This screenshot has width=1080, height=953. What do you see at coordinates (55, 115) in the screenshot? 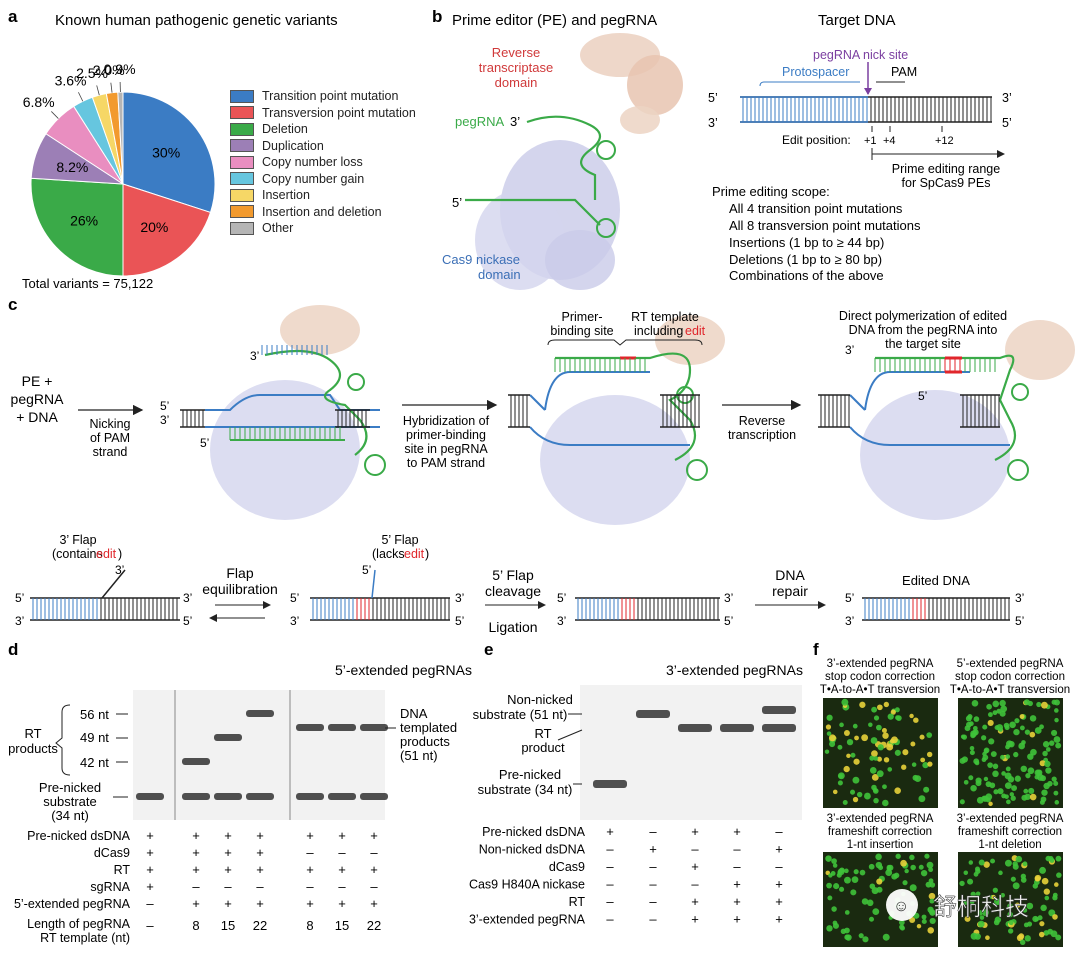
I see `pie-leader-line` at bounding box center [55, 115].